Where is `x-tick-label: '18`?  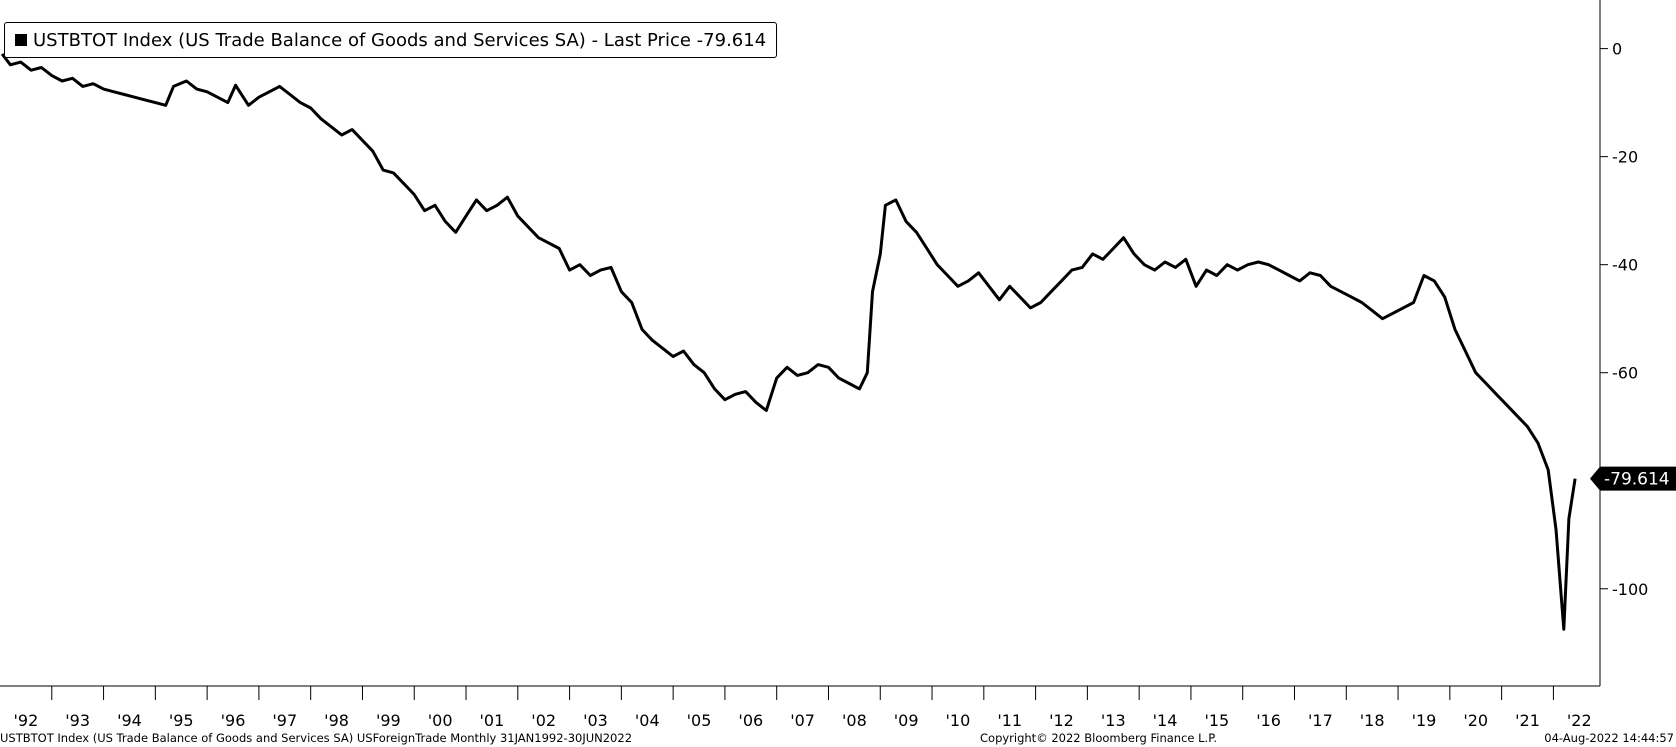
x-tick-label: '18 is located at coordinates (1372, 720).